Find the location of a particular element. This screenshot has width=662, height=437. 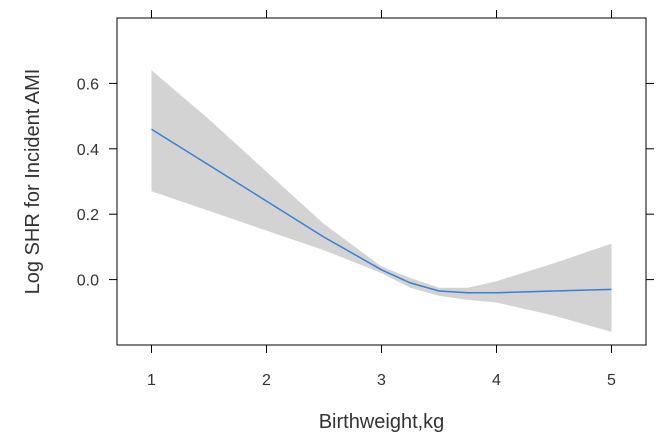

x-axis-title: Birthweight,kg is located at coordinates (382, 422).